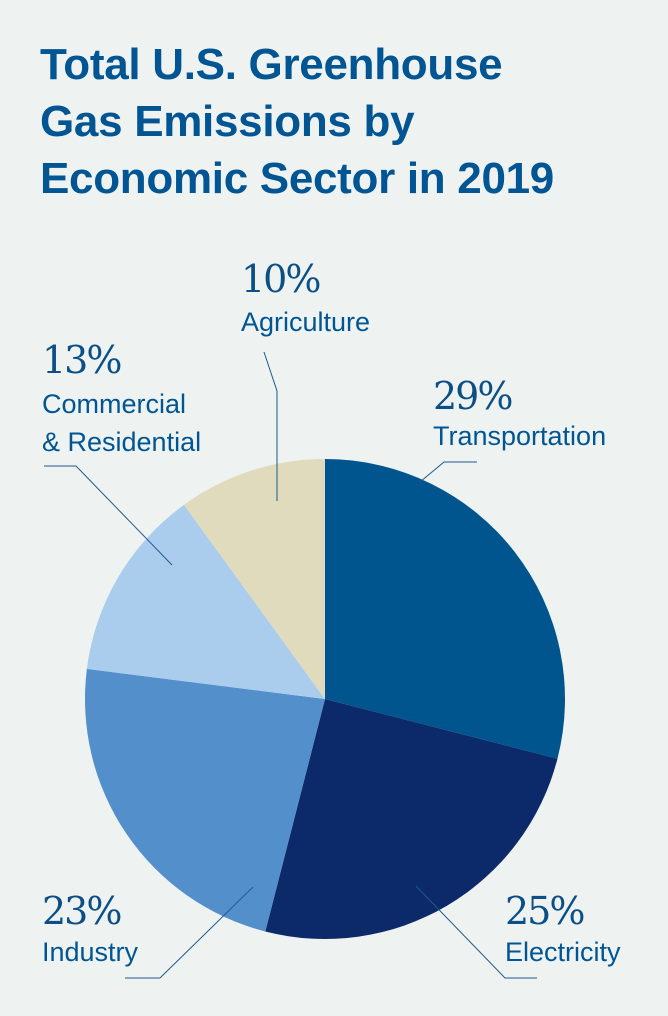 The width and height of the screenshot is (668, 1016). I want to click on slice-label-line: Industry, so click(90, 952).